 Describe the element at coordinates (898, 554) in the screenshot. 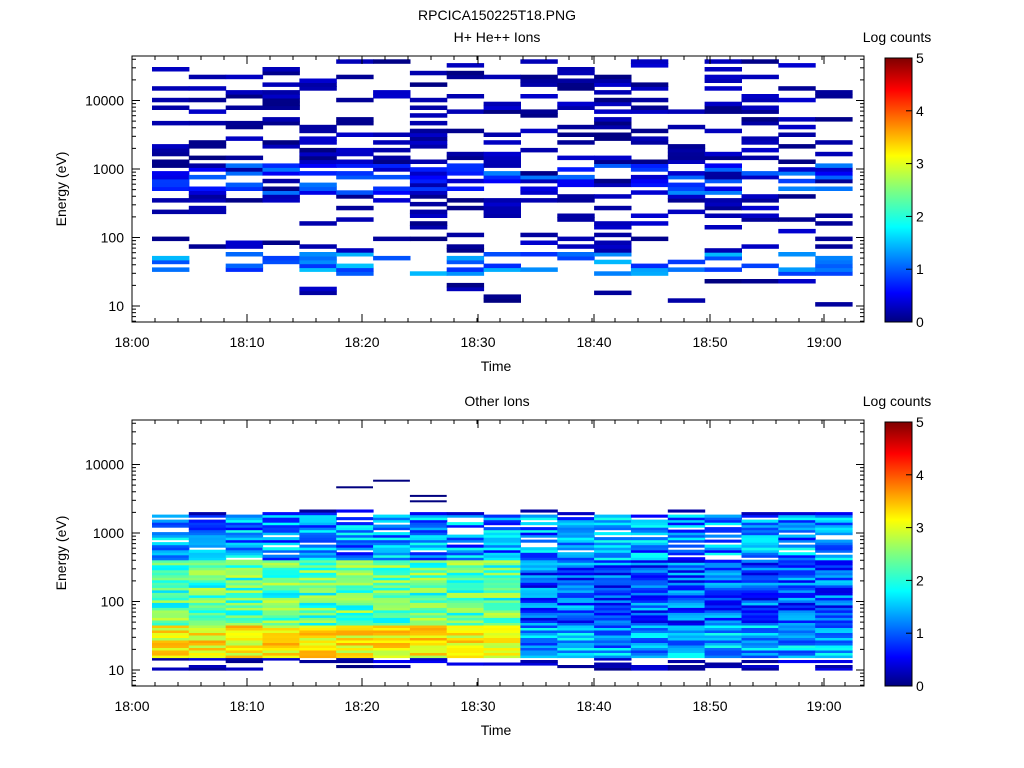

I see `colorbar-frame` at that location.